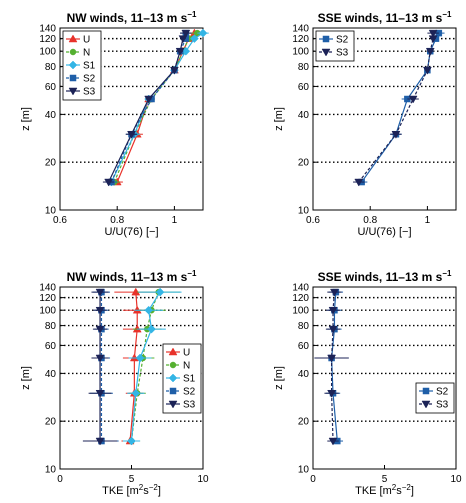  I want to click on y-axis-label: z [m], so click(279, 378).